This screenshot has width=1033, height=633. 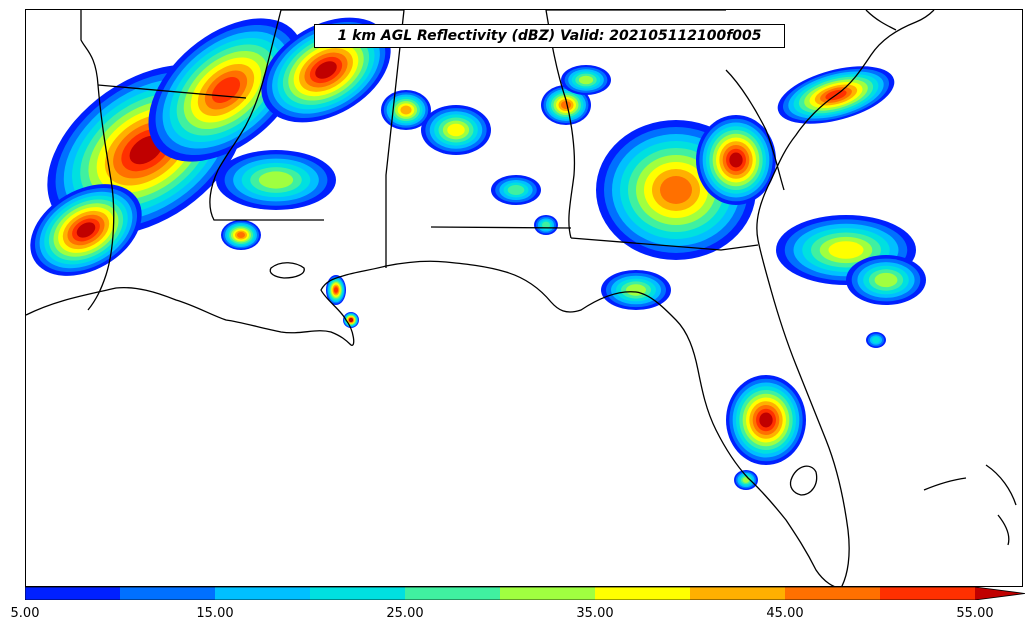 I want to click on state-border-al-ga, so click(x=560, y=124).